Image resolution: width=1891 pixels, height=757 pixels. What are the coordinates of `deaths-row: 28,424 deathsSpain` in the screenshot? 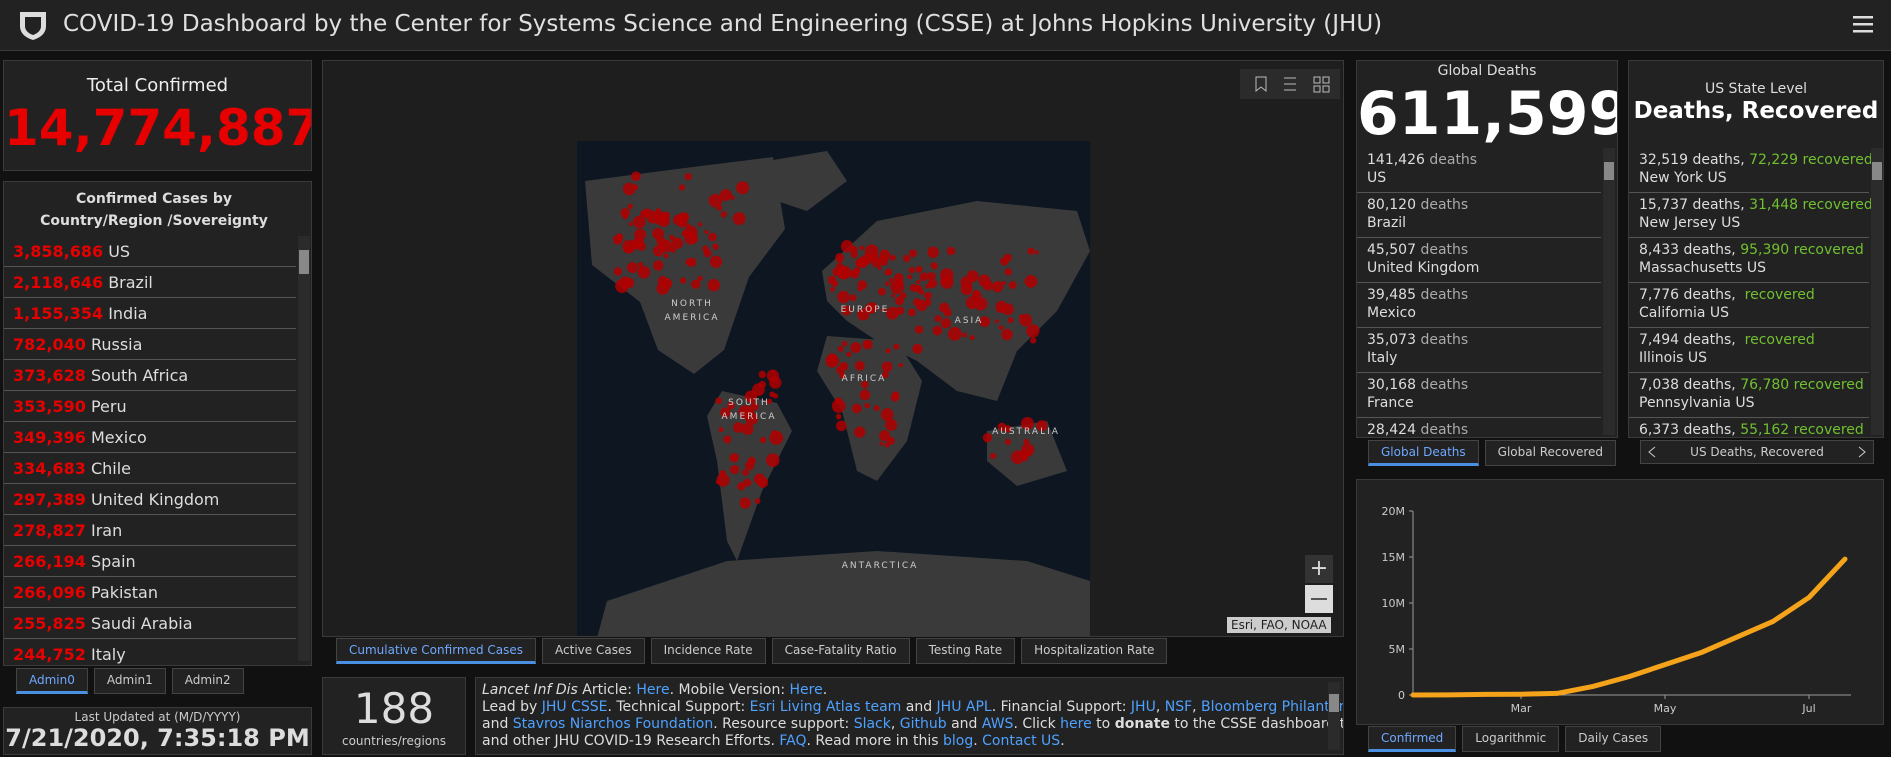 It's located at (1479, 428).